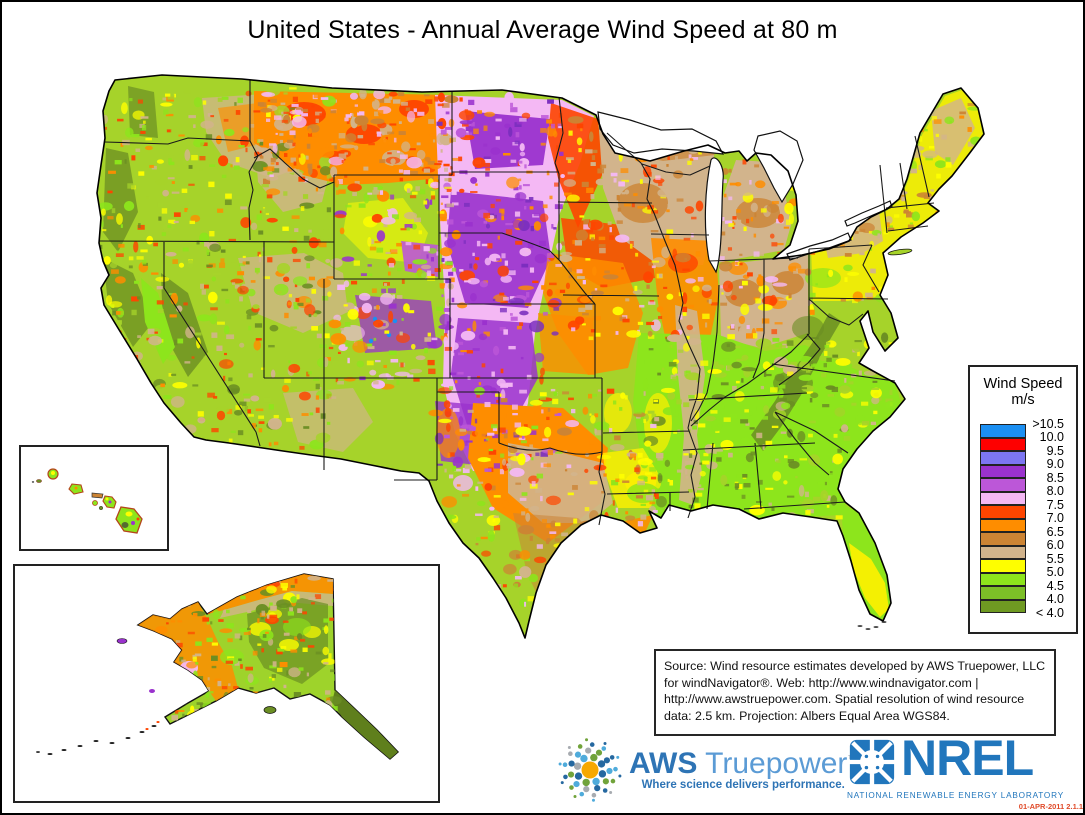  What do you see at coordinates (1023, 384) in the screenshot?
I see `legend-title: Wind Speed` at bounding box center [1023, 384].